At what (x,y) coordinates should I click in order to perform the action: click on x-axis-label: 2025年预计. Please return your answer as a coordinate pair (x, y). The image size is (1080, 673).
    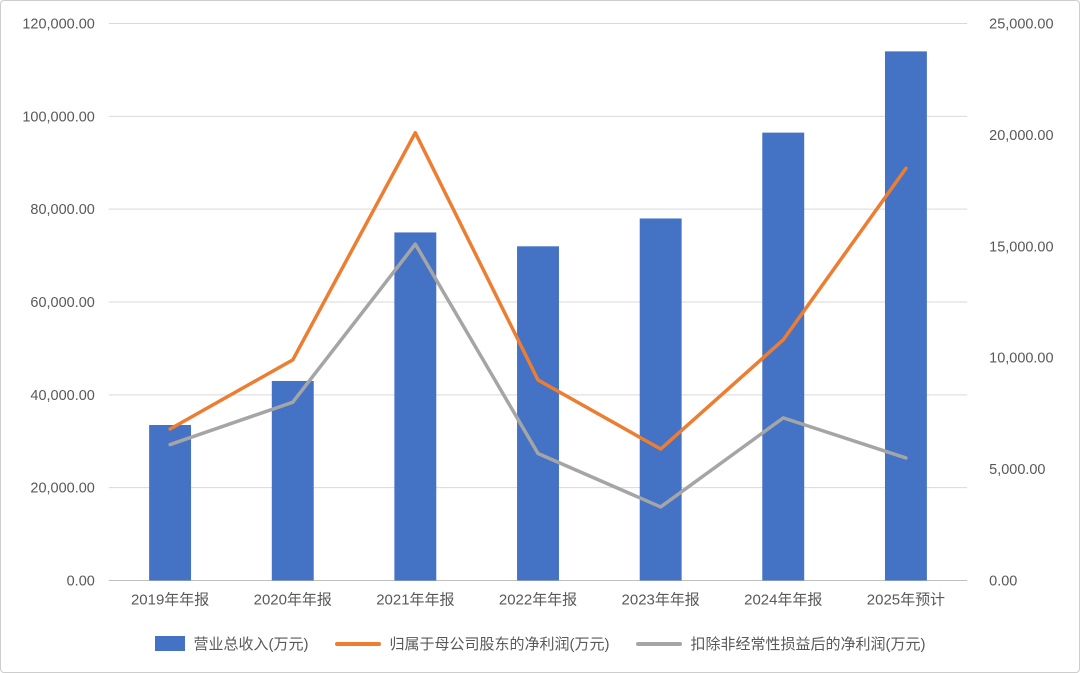
    Looking at the image, I should click on (906, 599).